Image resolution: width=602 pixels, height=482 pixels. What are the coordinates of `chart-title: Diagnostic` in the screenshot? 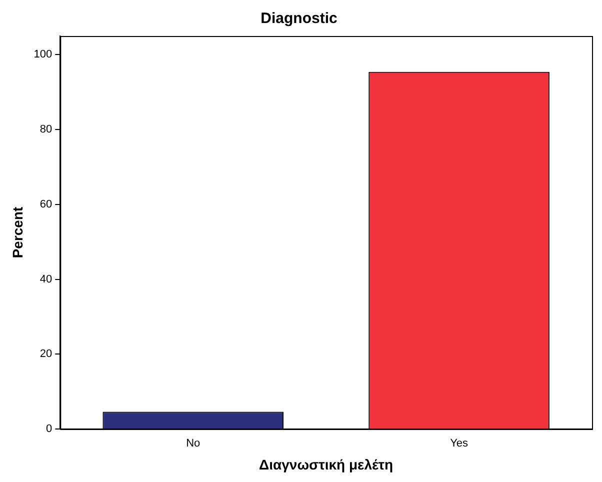 It's located at (299, 19).